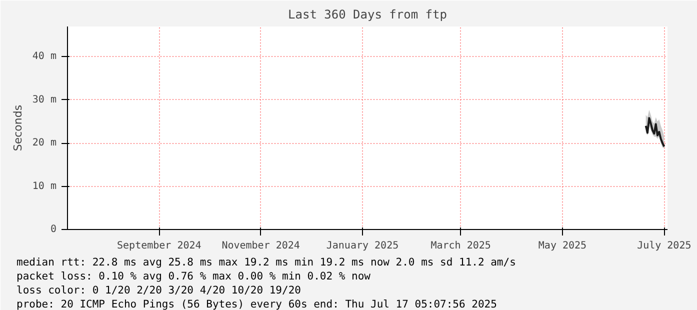 This screenshot has height=310, width=697. I want to click on x-tick-label: July 2025, so click(664, 246).